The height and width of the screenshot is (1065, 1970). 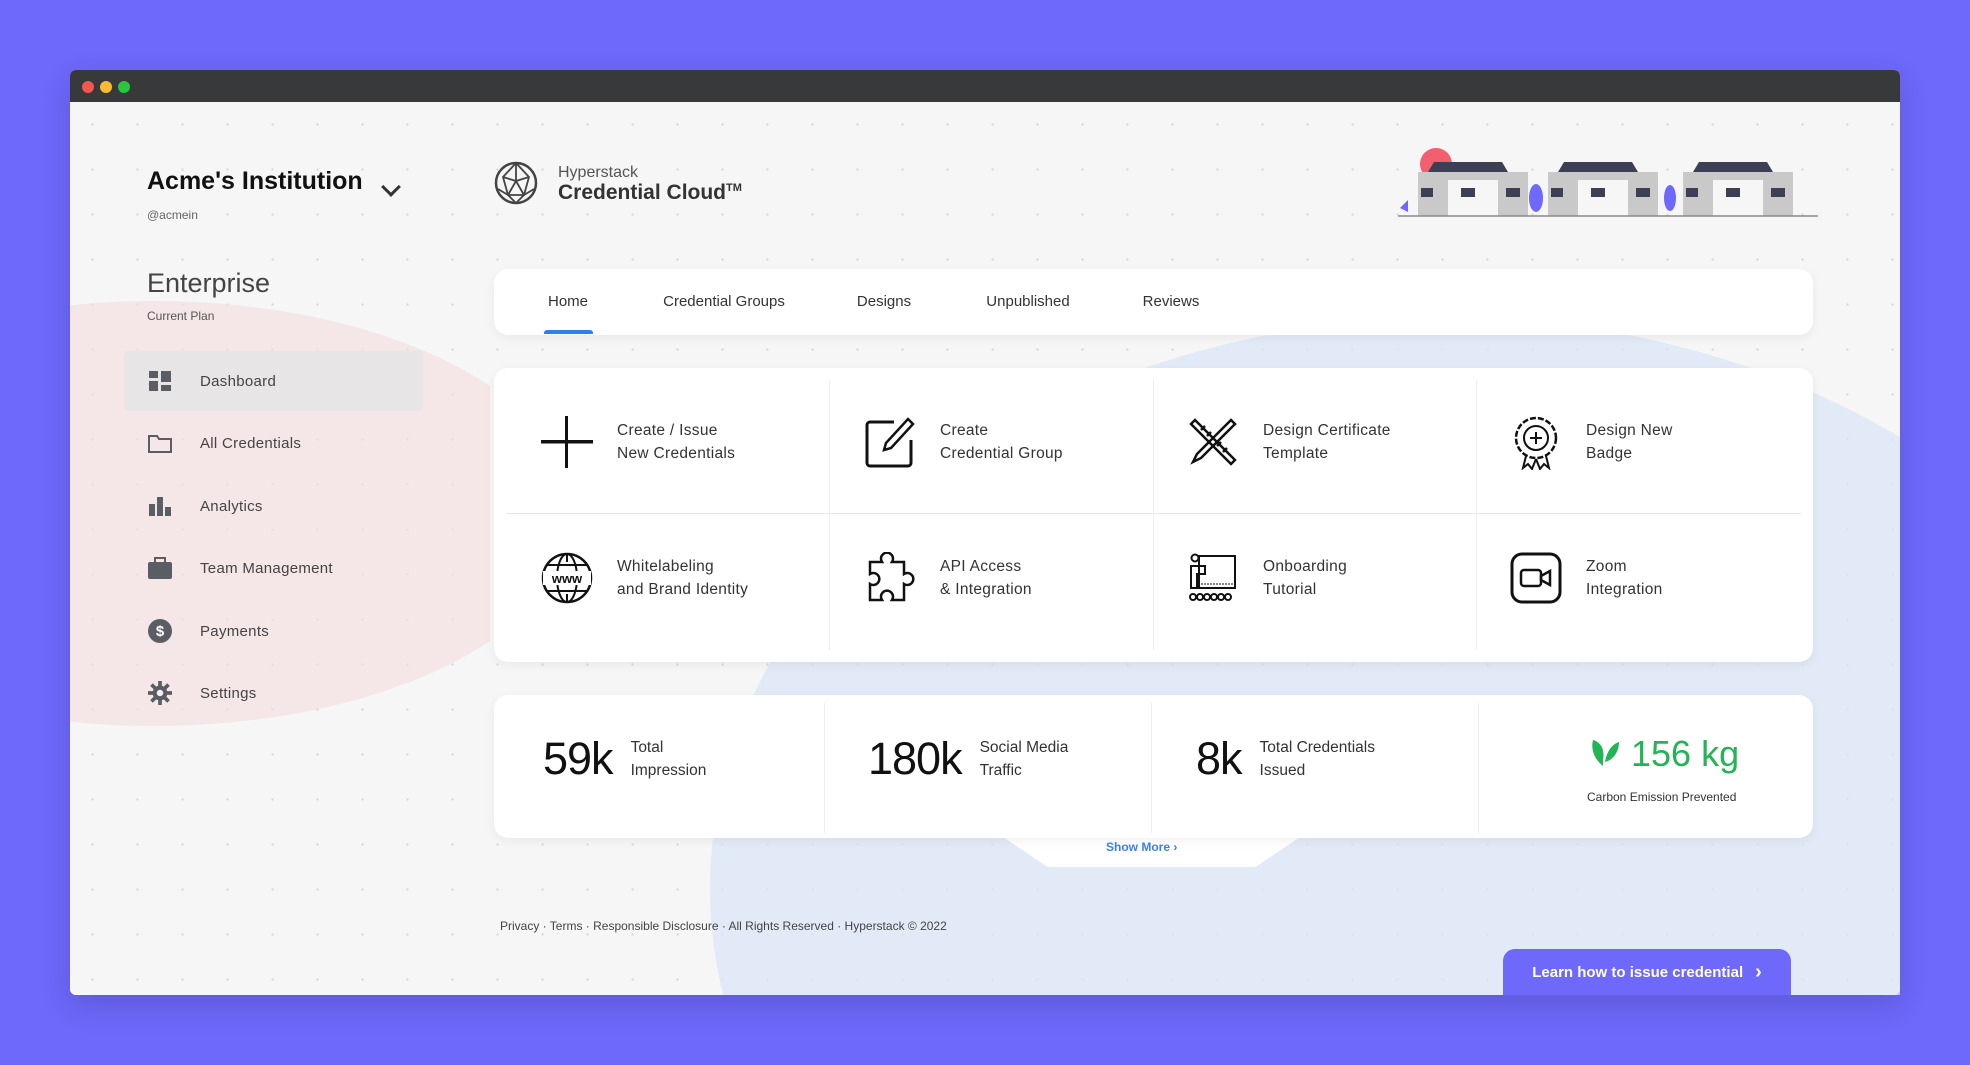 What do you see at coordinates (724, 301) in the screenshot?
I see `tab-credential-groups: Credential Groups` at bounding box center [724, 301].